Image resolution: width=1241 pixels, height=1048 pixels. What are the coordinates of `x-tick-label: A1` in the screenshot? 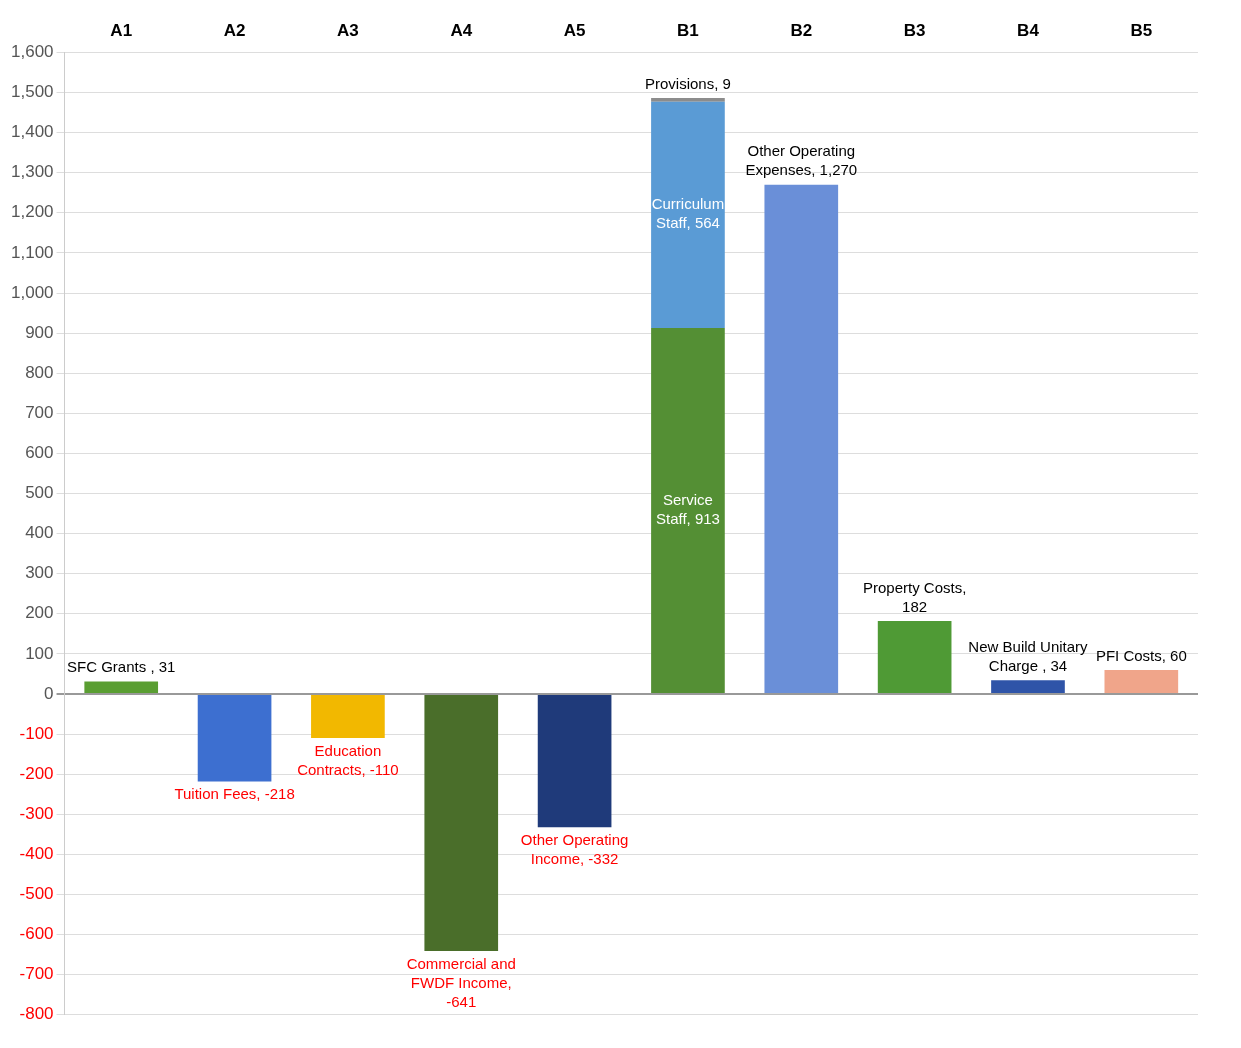 It's located at (121, 30).